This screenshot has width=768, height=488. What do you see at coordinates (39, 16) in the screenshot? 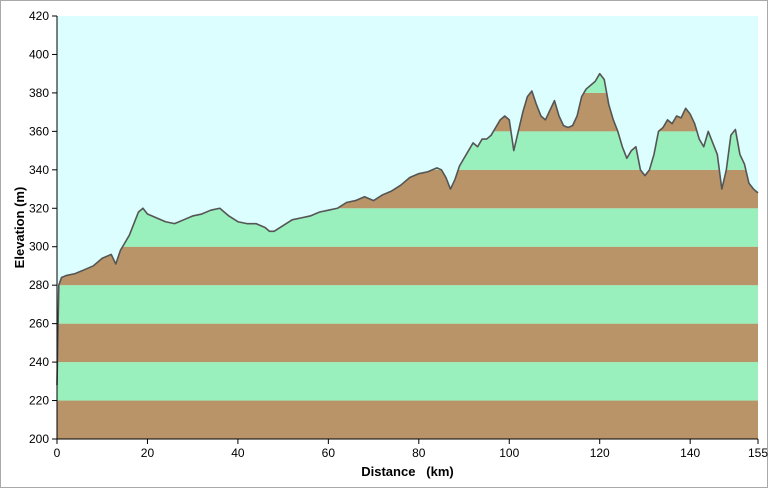
I see `y-tick-label-420: 420` at bounding box center [39, 16].